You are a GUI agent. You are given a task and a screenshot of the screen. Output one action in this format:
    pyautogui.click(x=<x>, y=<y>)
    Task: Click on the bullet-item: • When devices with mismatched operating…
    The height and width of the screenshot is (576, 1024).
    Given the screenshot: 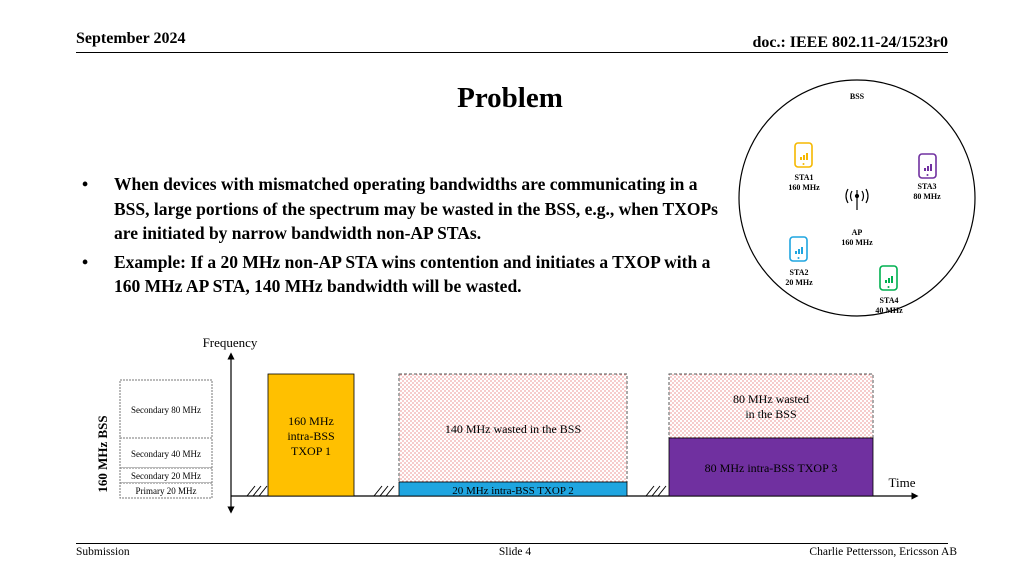 What is the action you would take?
    pyautogui.click(x=407, y=209)
    